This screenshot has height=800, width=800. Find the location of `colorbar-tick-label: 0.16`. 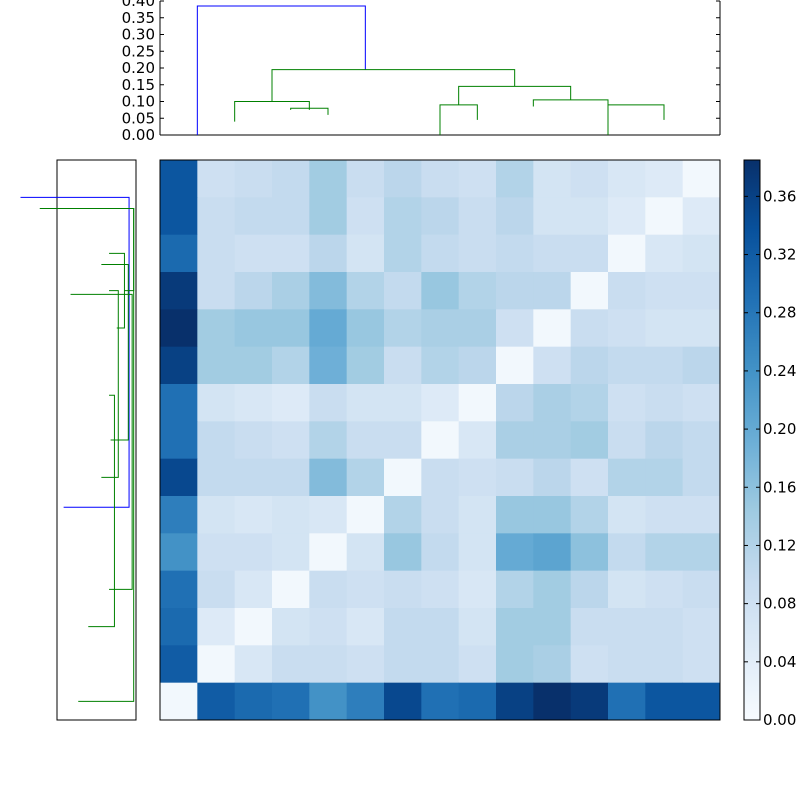

colorbar-tick-label: 0.16 is located at coordinates (779, 487).